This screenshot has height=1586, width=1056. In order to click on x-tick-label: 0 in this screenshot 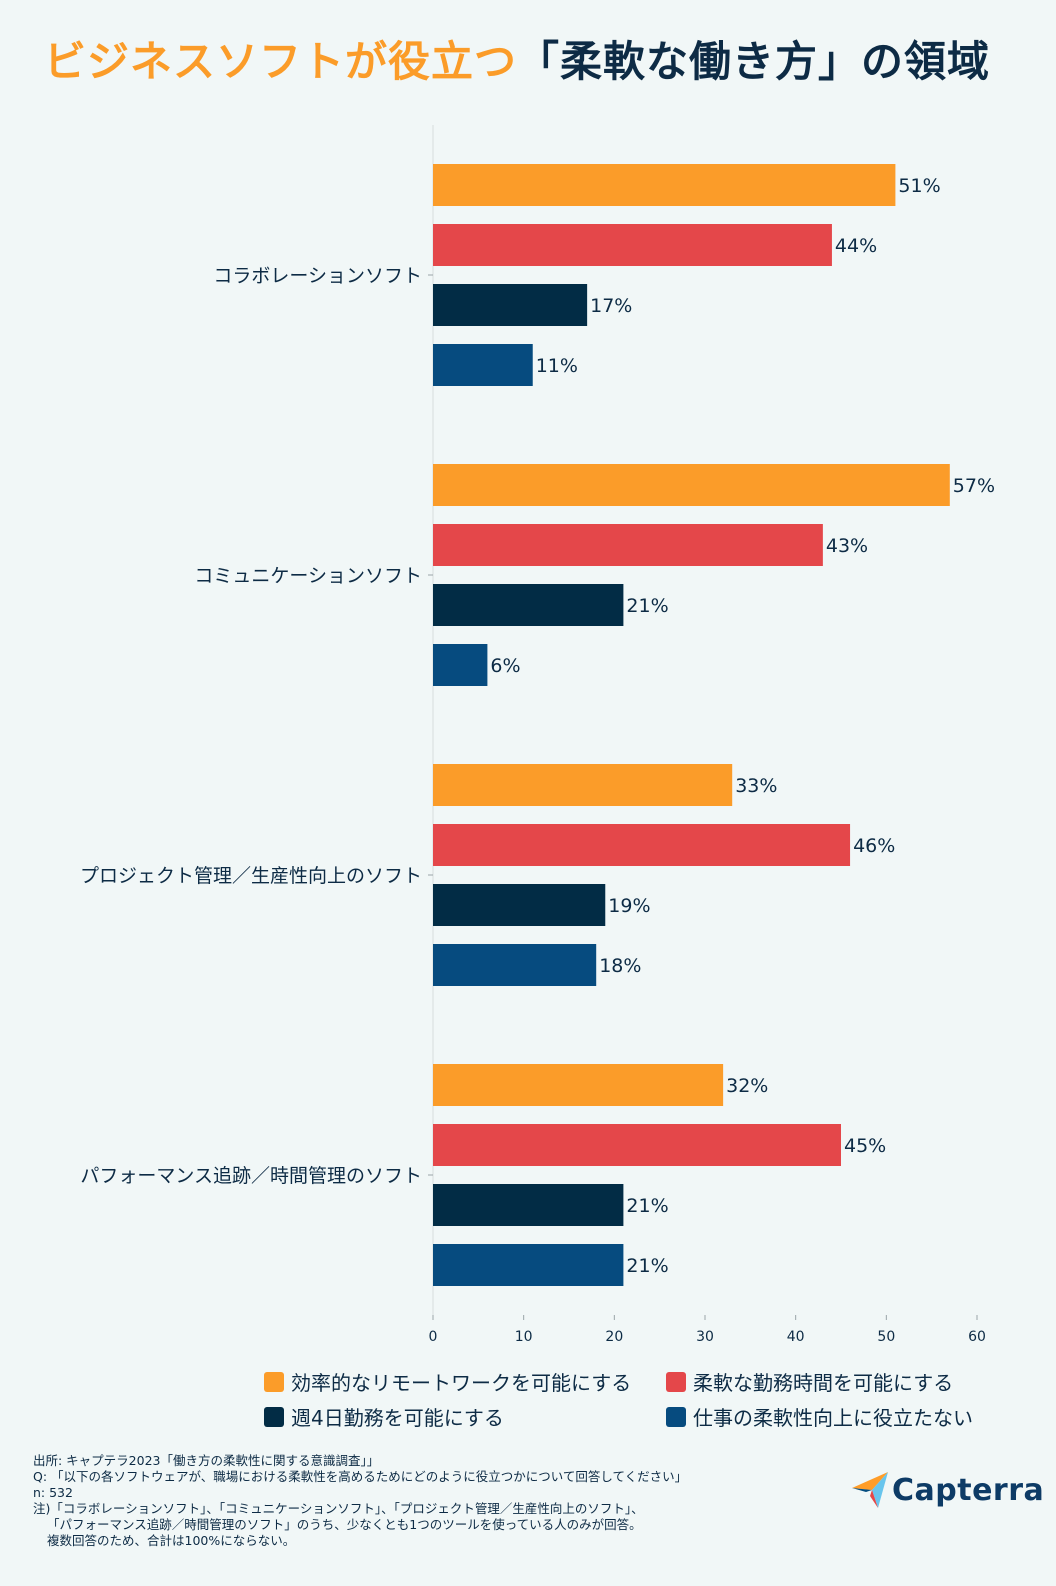, I will do `click(433, 1337)`.